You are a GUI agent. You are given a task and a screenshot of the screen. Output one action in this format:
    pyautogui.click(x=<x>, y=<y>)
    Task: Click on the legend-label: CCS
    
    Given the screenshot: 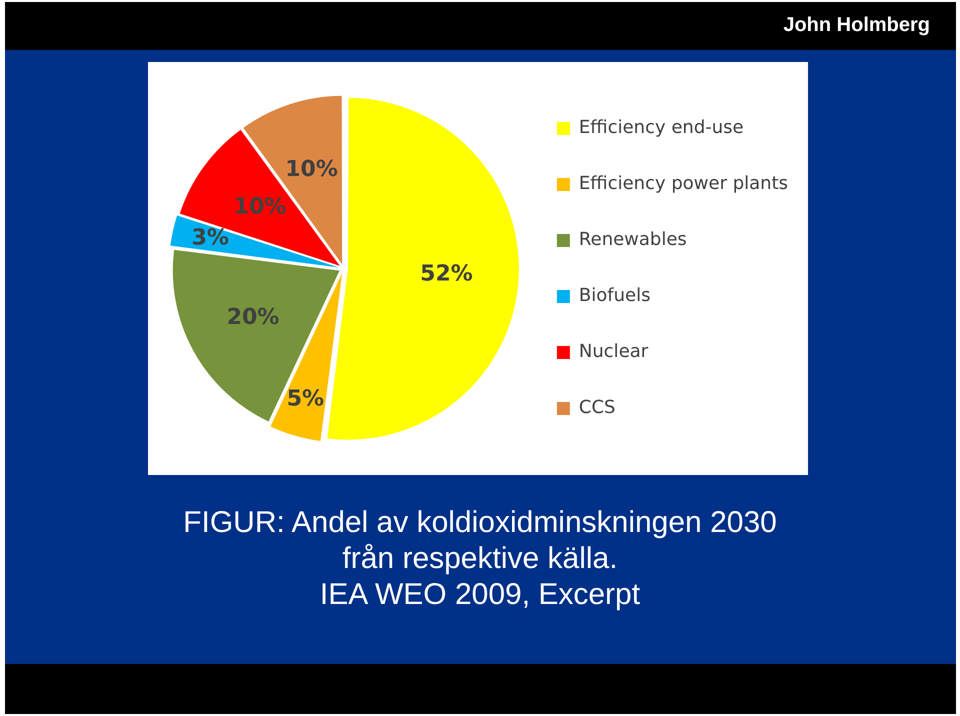 What is the action you would take?
    pyautogui.click(x=597, y=407)
    